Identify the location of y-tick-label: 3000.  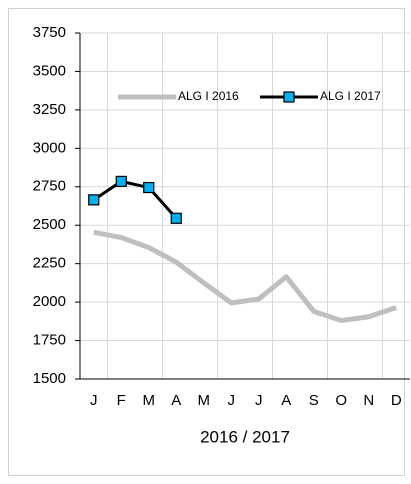
(49, 147).